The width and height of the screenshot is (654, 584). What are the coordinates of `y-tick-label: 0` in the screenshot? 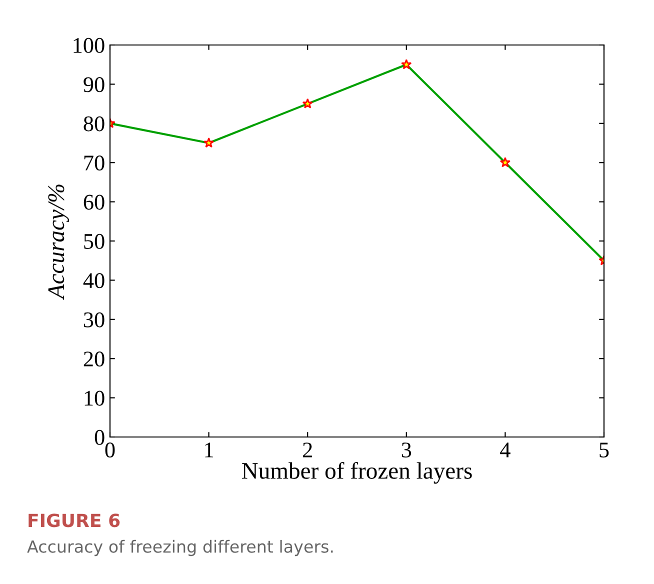 It's located at (99, 437).